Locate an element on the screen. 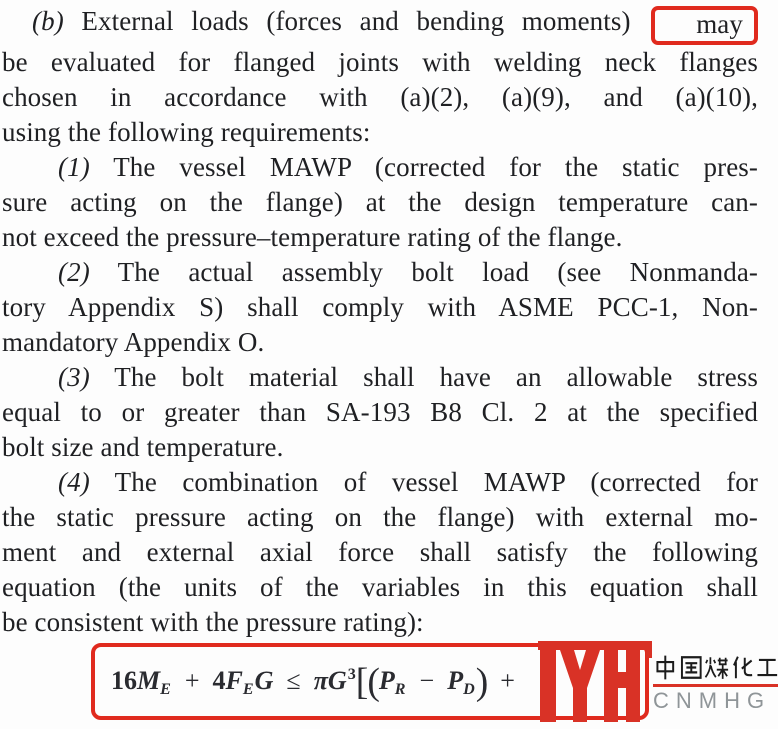  text-line: be consistent with the pressure rating): is located at coordinates (213, 622).